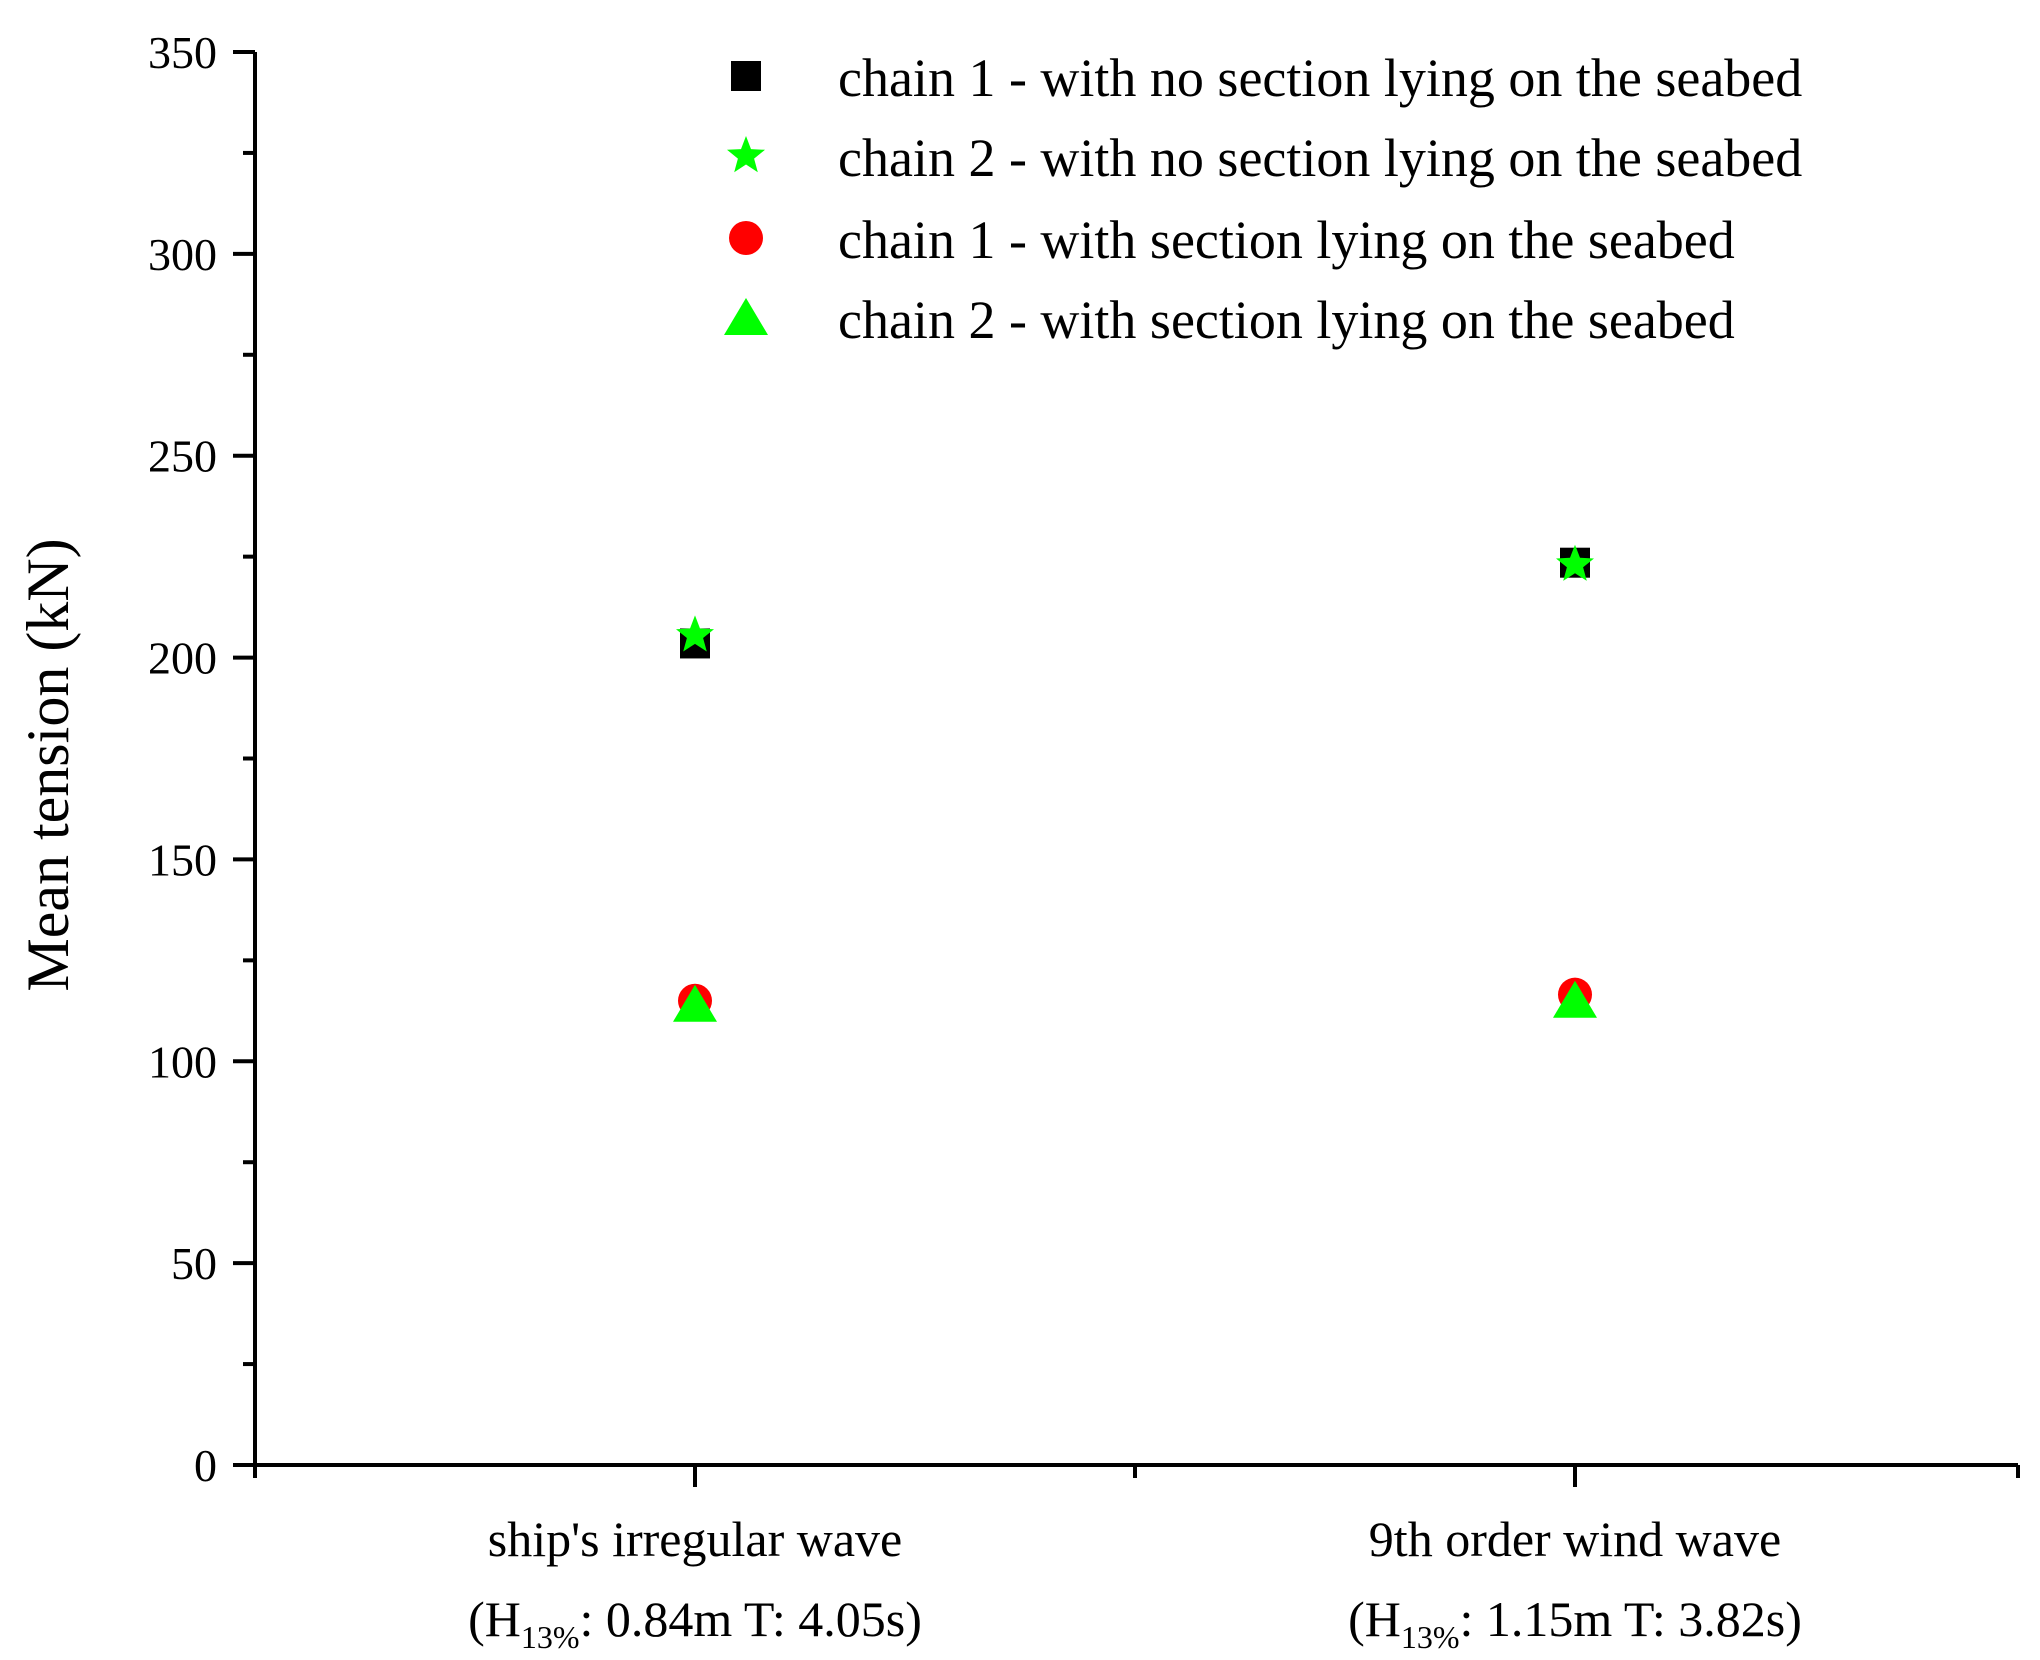 The image size is (2040, 1660). Describe the element at coordinates (182, 456) in the screenshot. I see `y-tick-label: 250` at that location.